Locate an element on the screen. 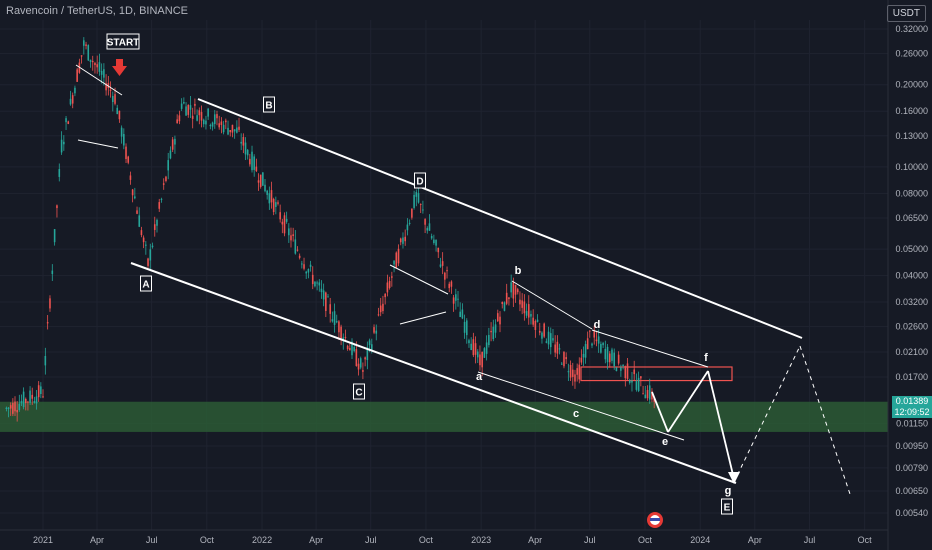  wave-label-D-box is located at coordinates (420, 180).